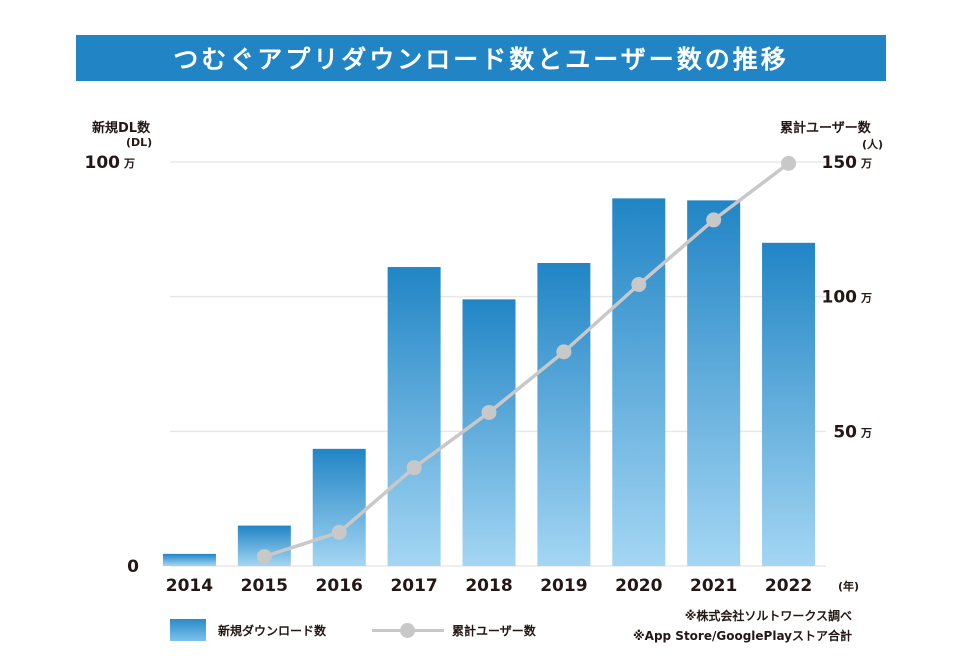  I want to click on left-axis-unit: (DL), so click(139, 142).